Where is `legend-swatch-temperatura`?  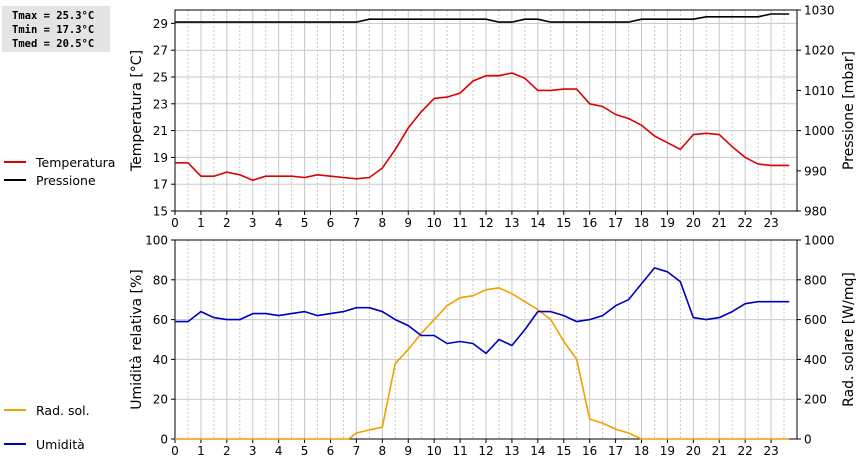
legend-swatch-temperatura is located at coordinates (15, 162).